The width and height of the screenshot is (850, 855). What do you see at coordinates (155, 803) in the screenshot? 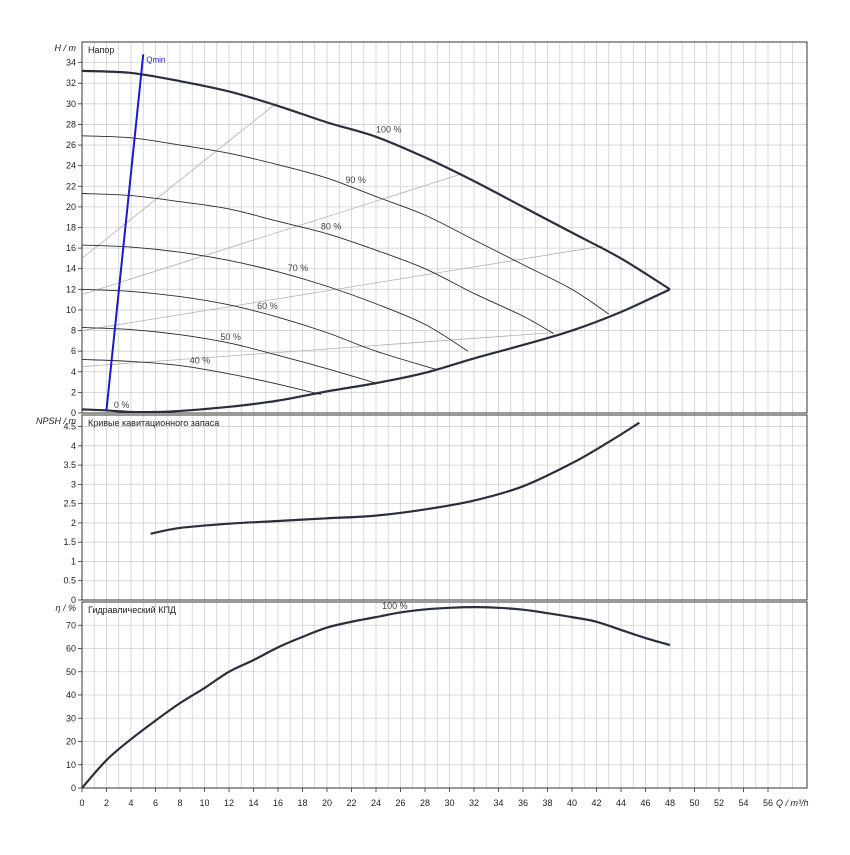
I see `x-tick-label: 6` at bounding box center [155, 803].